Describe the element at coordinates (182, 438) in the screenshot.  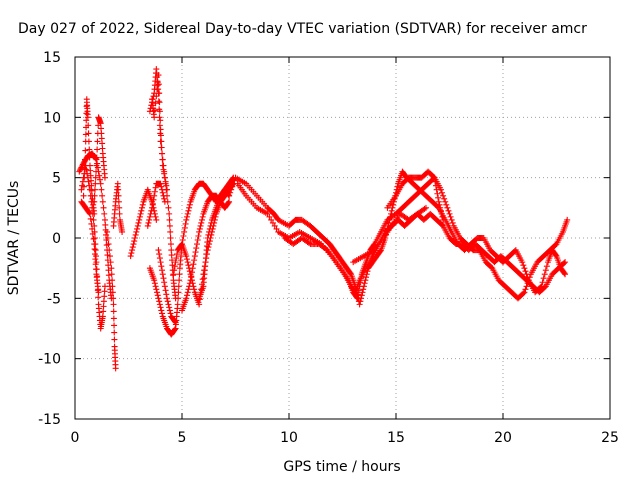
I see `x-tick-label: 5` at that location.